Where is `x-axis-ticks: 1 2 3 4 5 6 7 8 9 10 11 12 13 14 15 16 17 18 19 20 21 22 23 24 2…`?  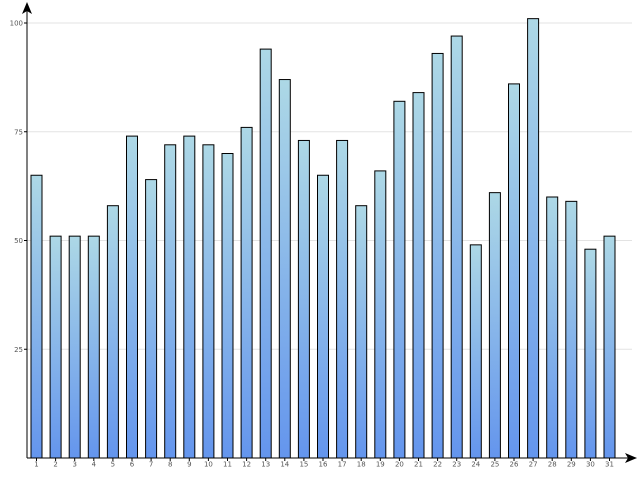 x-axis-ticks: 1 2 3 4 5 6 7 8 9 10 11 12 13 14 15 16 17 18 19 20 21 22 23 24 2… is located at coordinates (324, 463).